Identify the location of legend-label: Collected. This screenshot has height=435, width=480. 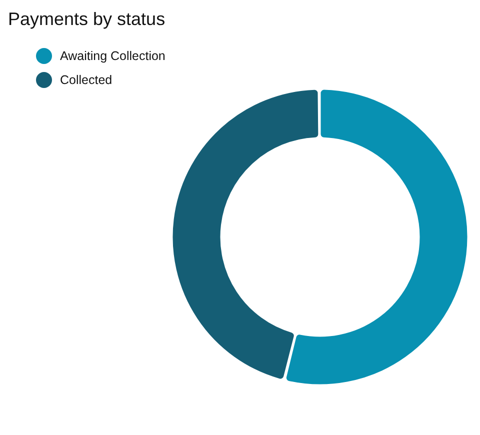
(86, 80).